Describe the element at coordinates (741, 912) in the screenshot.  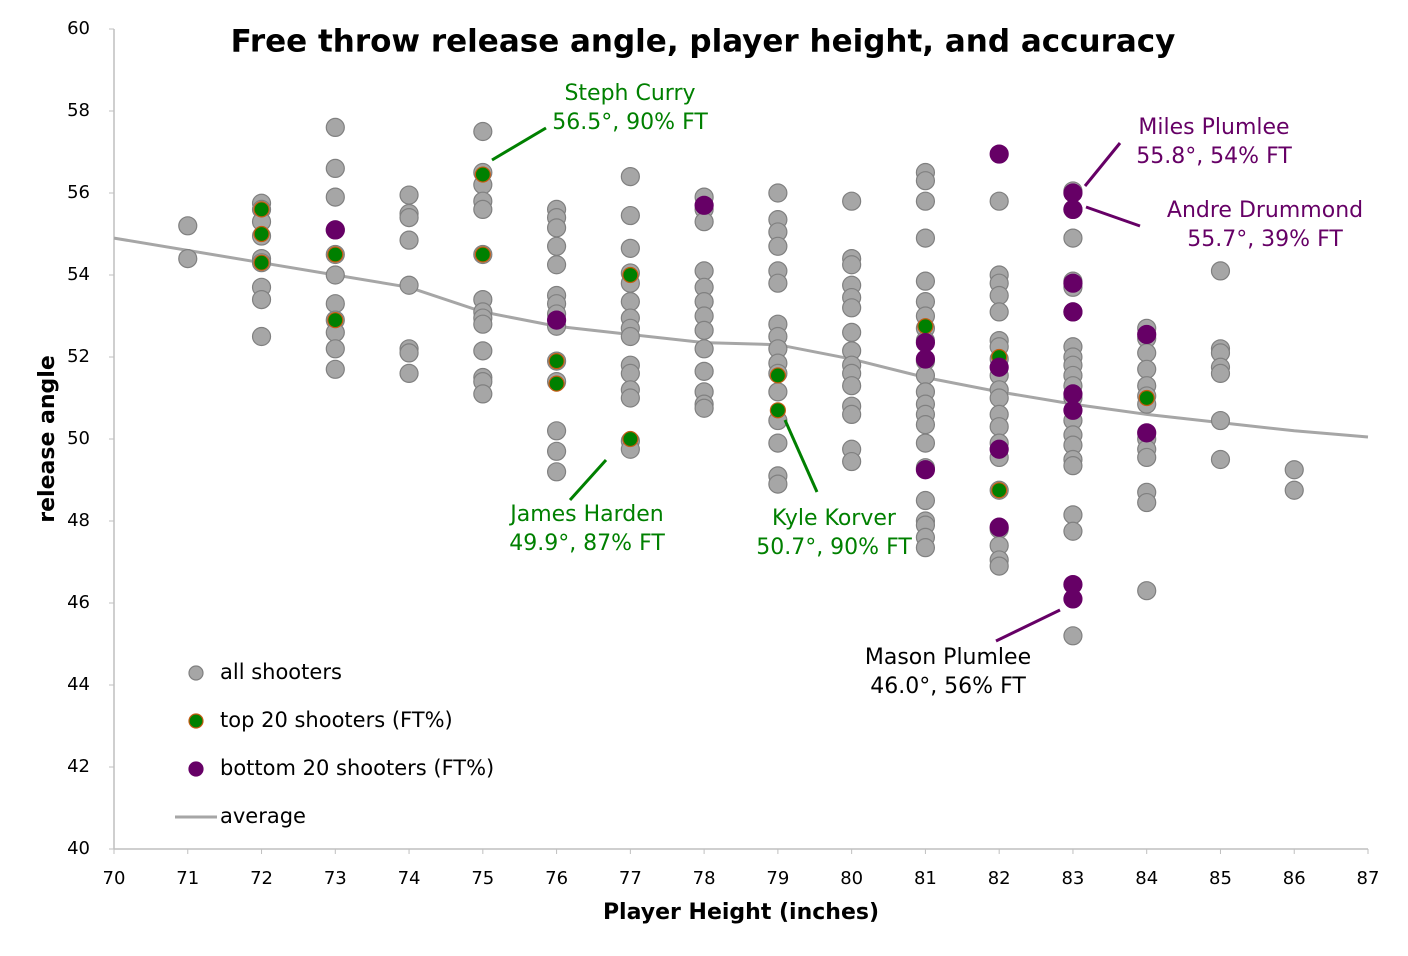
I see `x-axis-title: Player Height (inches)` at that location.